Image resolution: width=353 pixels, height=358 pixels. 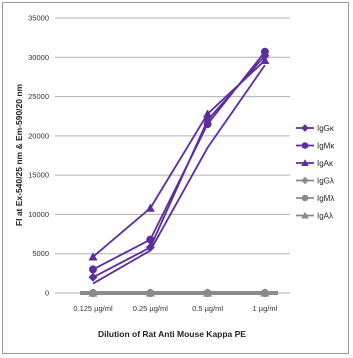 I want to click on legend-label: IgGλ, so click(x=325, y=181).